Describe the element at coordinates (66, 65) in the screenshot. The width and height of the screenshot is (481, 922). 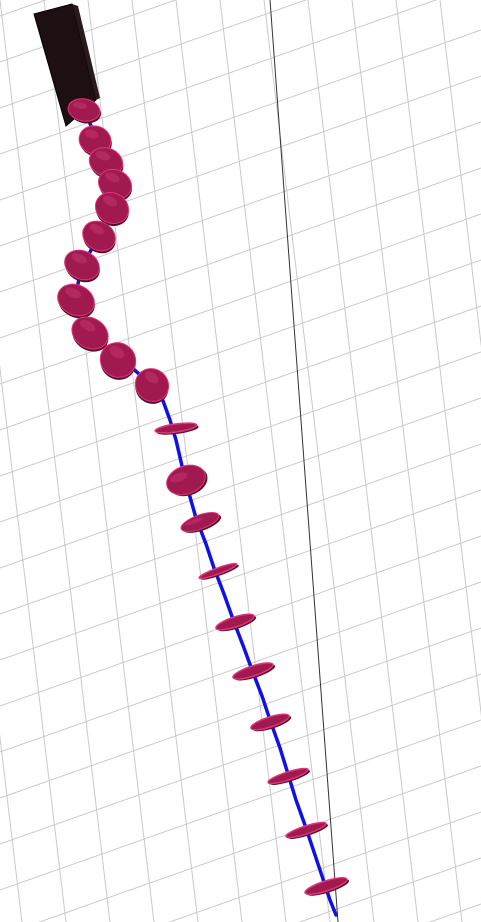
I see `robot-base-block` at that location.